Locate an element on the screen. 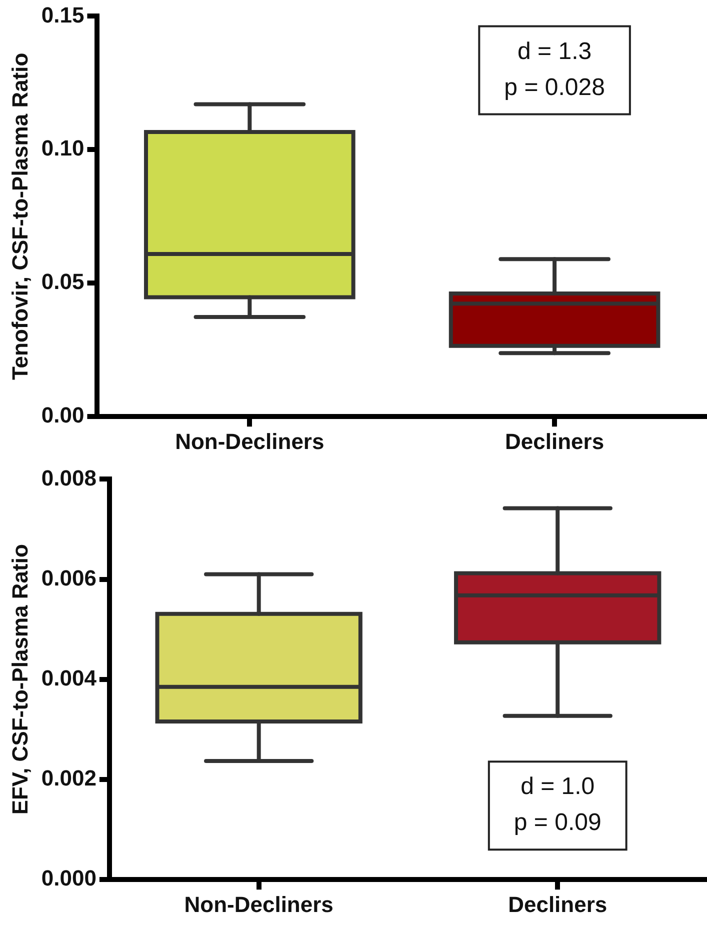 Image resolution: width=707 pixels, height=926 pixels. y-tick-label: 0.000 is located at coordinates (68, 878).